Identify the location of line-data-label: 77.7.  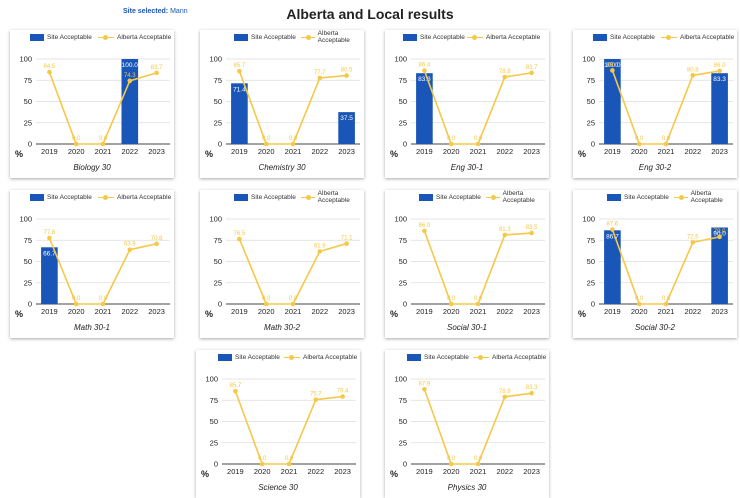
(320, 73).